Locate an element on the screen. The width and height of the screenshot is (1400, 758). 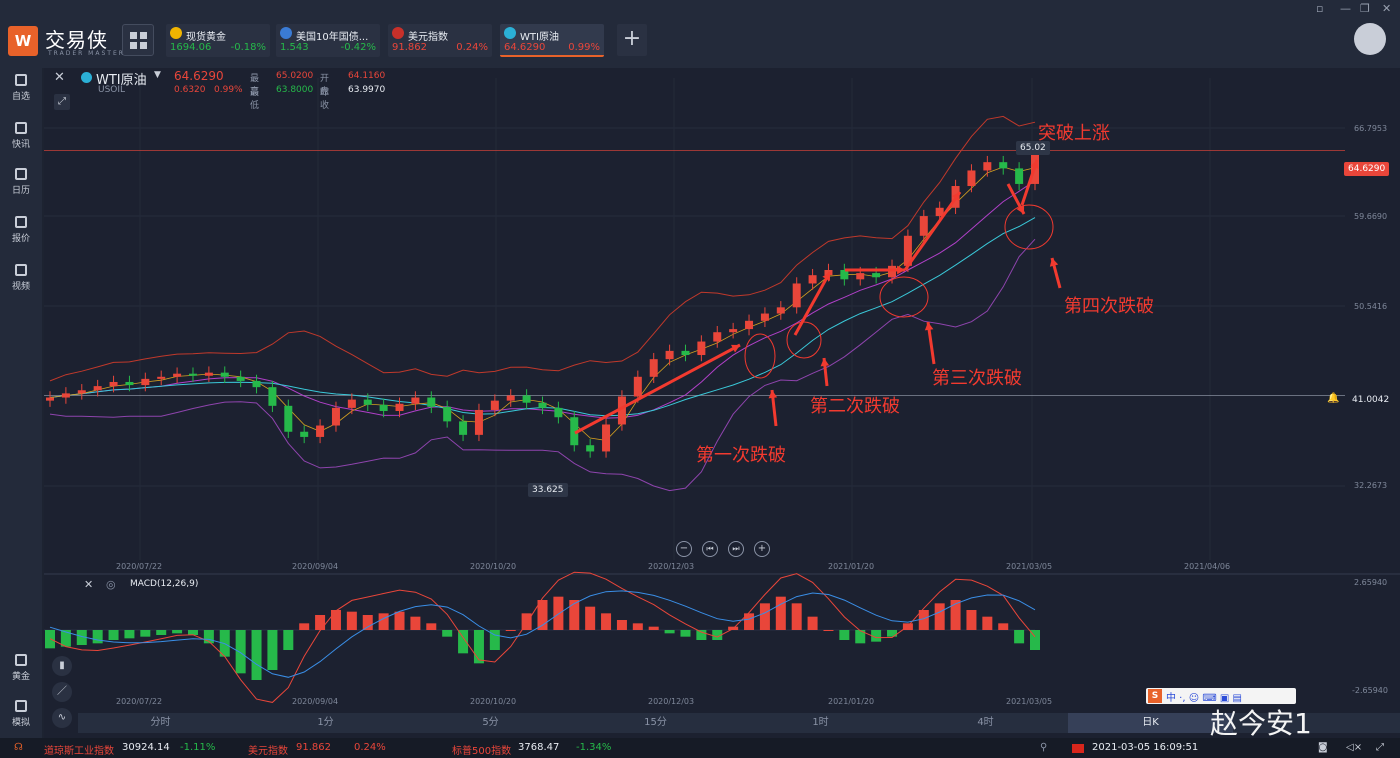
indicator-tool-icon: ▮ is located at coordinates (62, 666).